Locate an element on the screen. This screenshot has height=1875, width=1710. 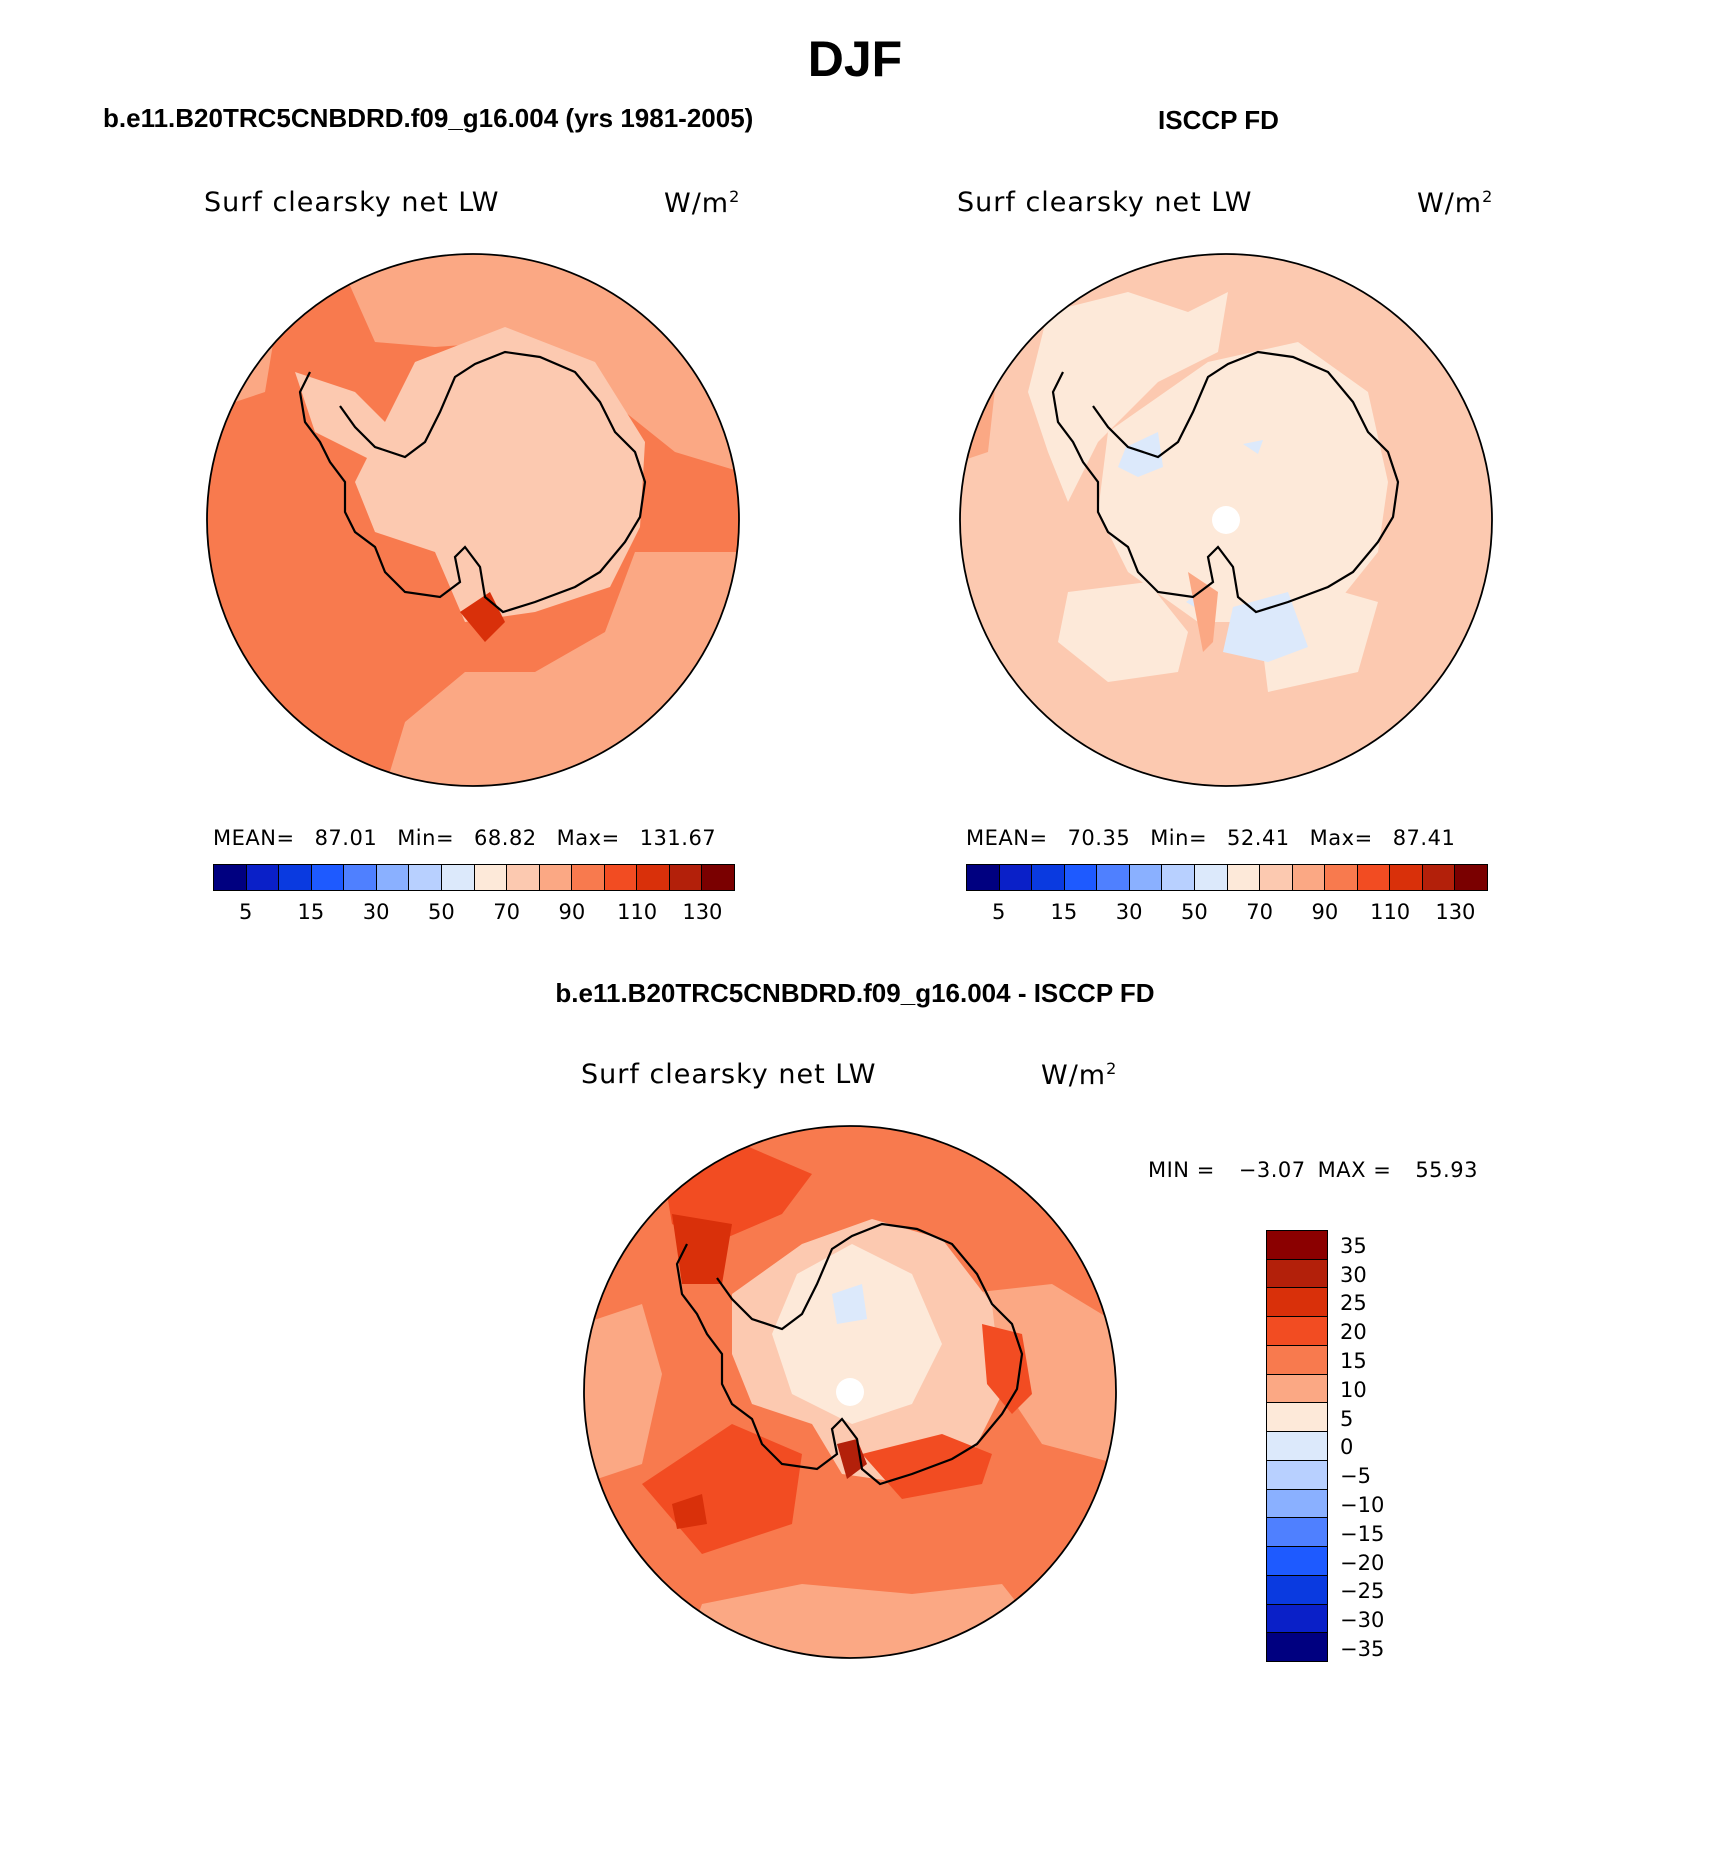
obs-units-label: W/m2 is located at coordinates (1455, 203).